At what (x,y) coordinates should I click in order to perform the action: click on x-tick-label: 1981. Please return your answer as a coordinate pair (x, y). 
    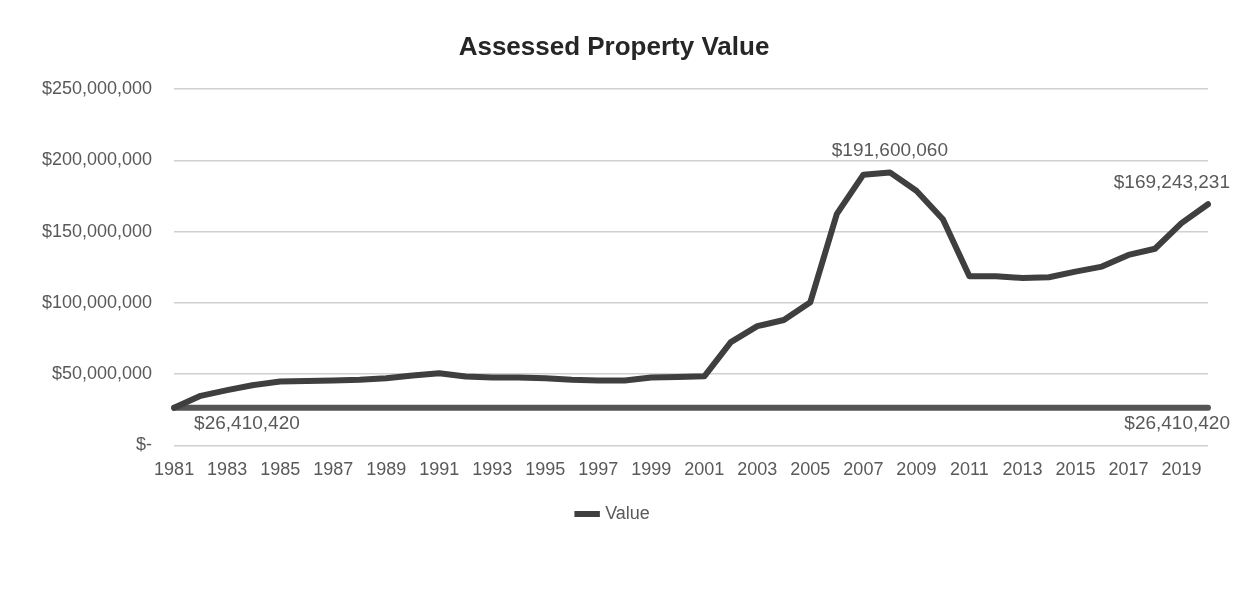
    Looking at the image, I should click on (174, 469).